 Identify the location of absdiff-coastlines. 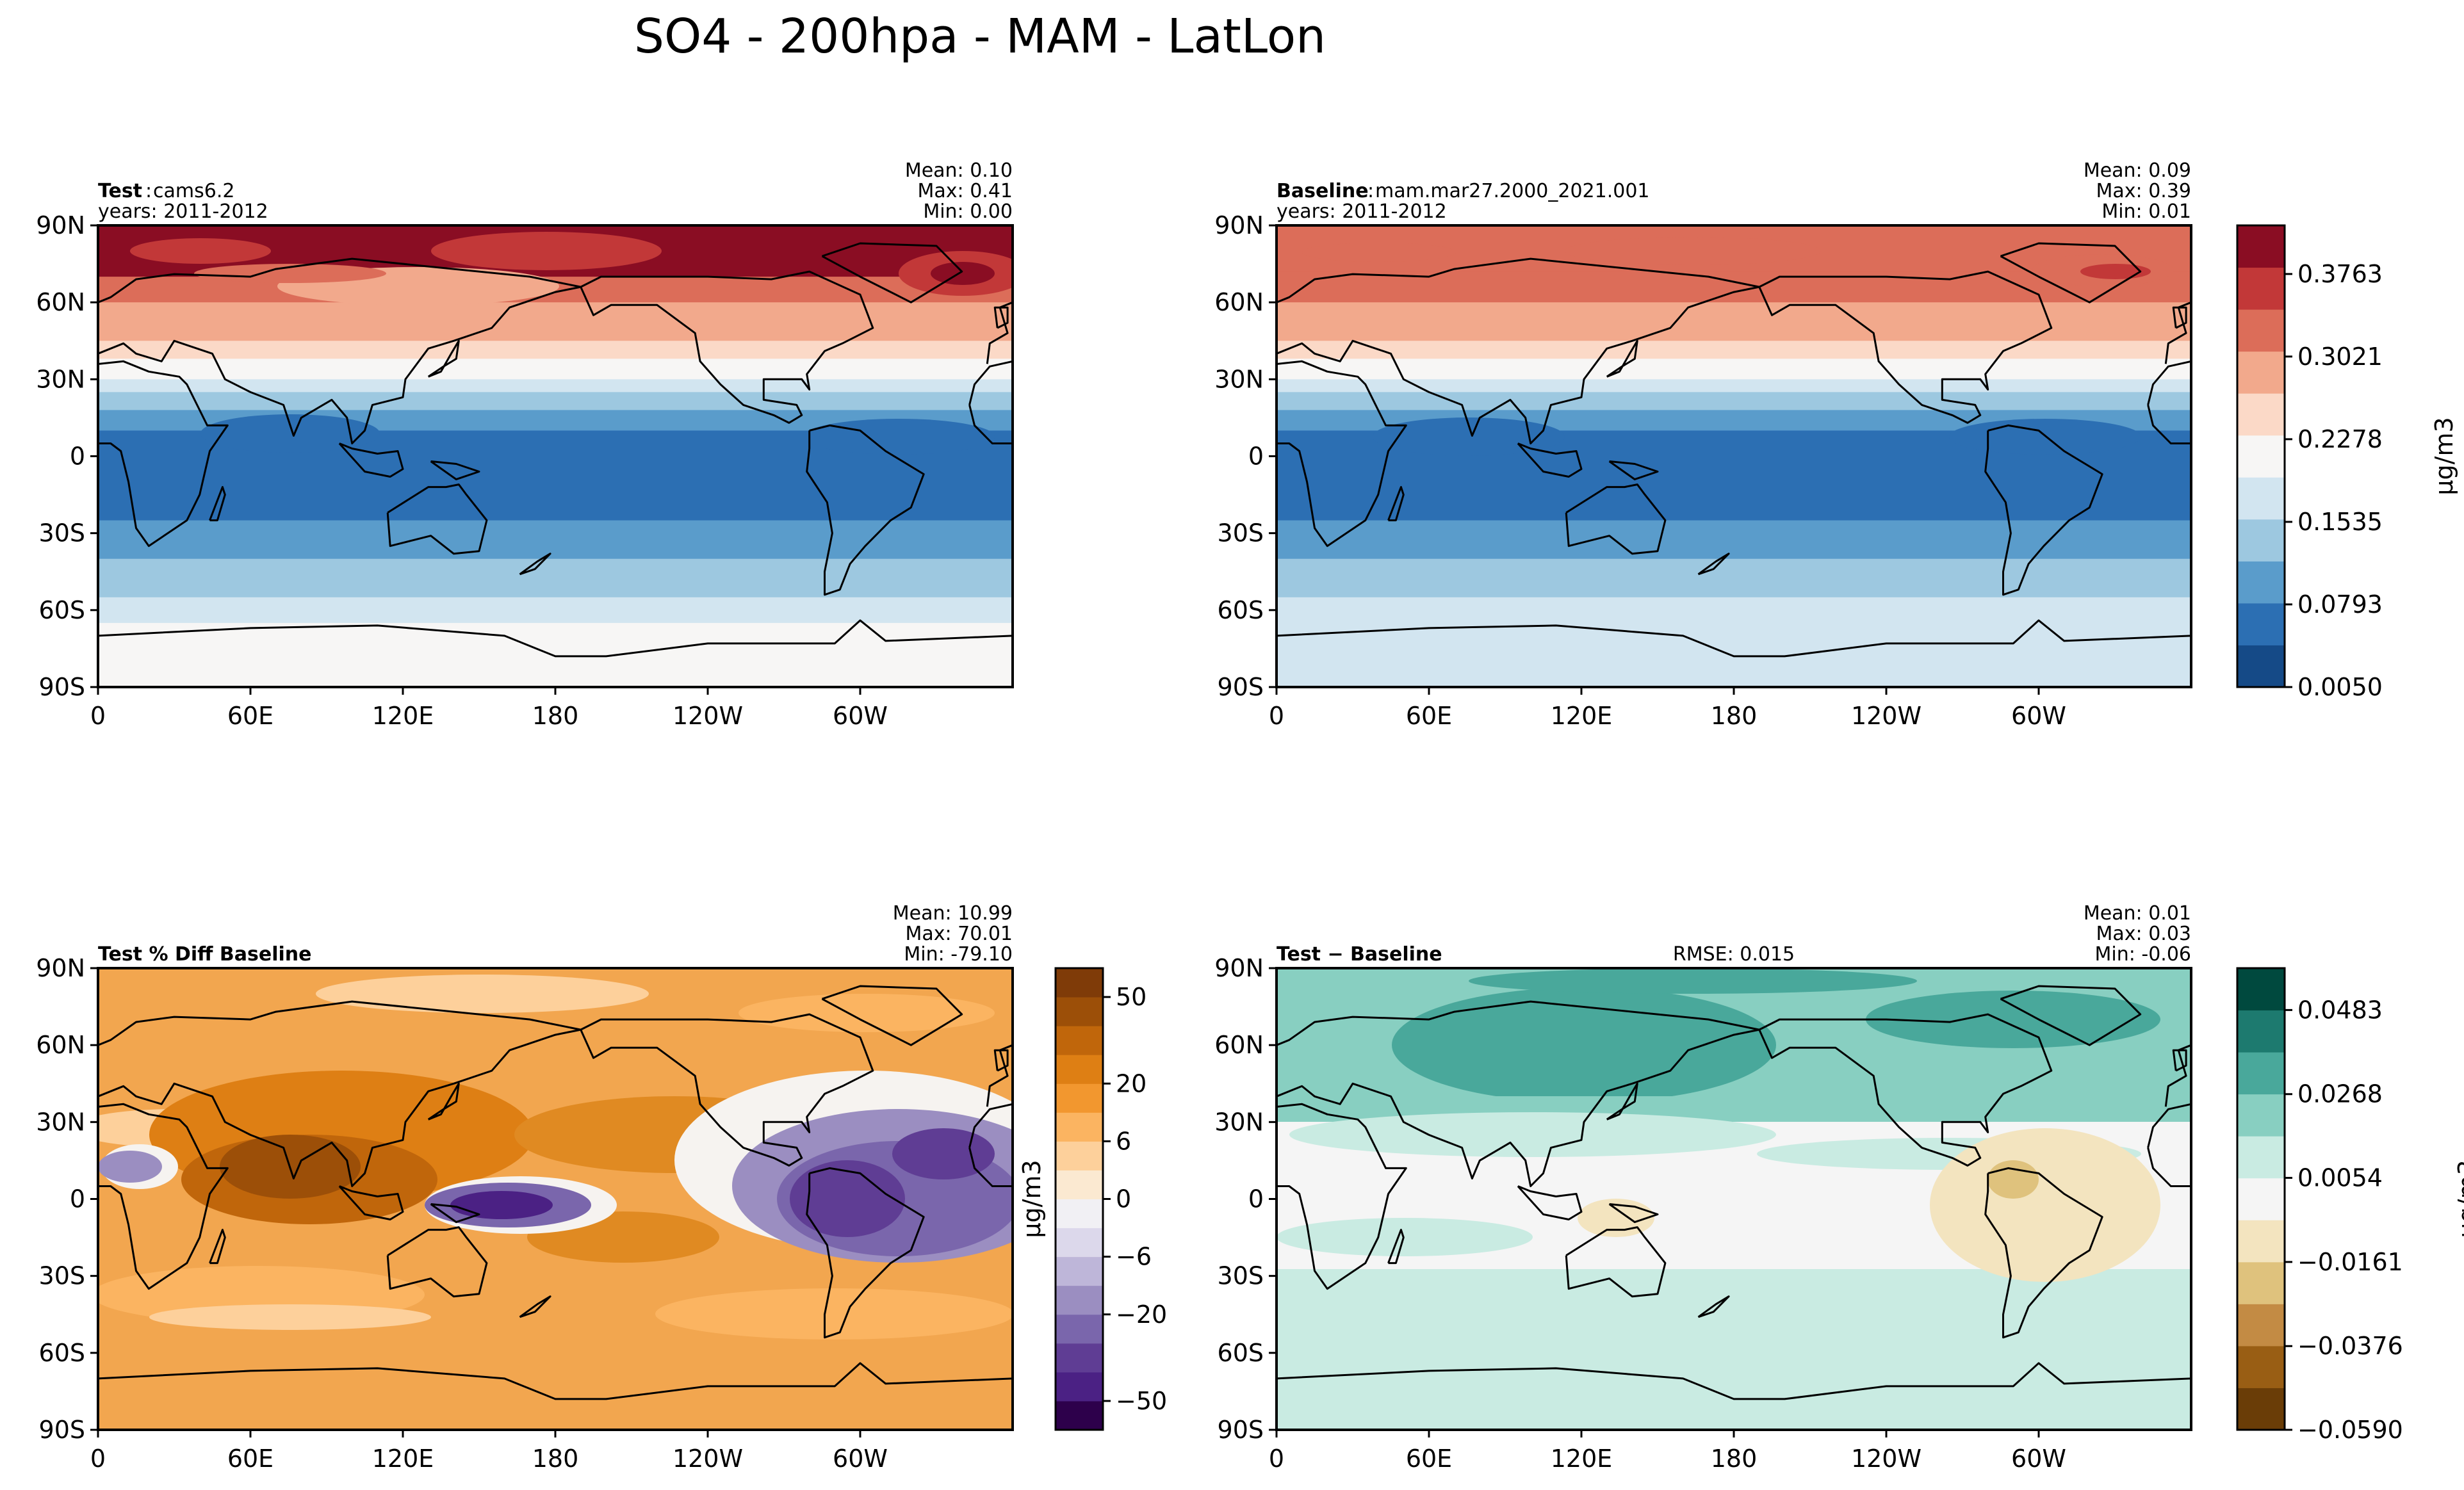
(1734, 1207).